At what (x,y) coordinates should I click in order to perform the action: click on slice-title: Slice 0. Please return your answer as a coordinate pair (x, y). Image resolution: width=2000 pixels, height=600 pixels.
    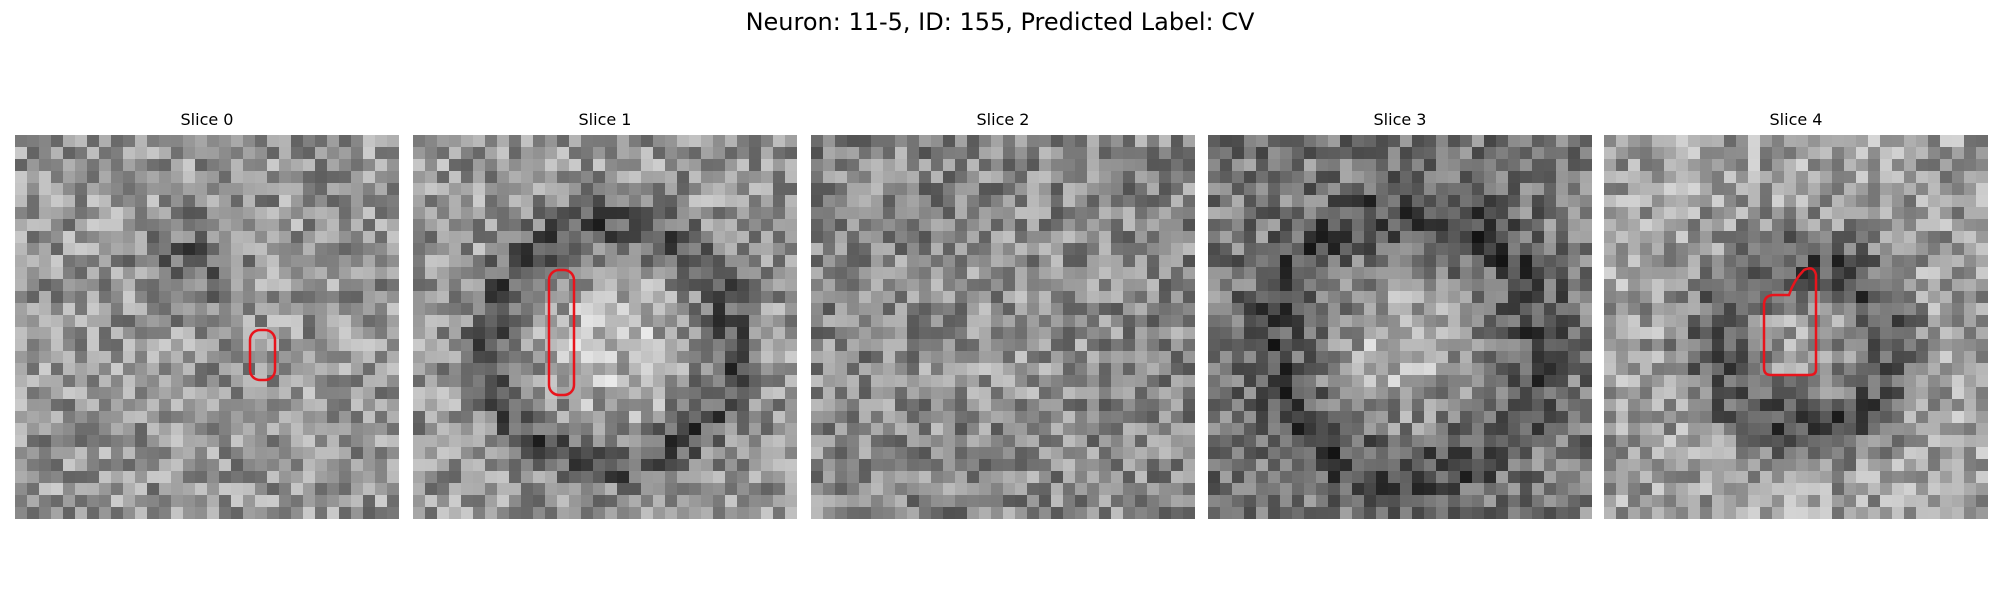
    Looking at the image, I should click on (207, 119).